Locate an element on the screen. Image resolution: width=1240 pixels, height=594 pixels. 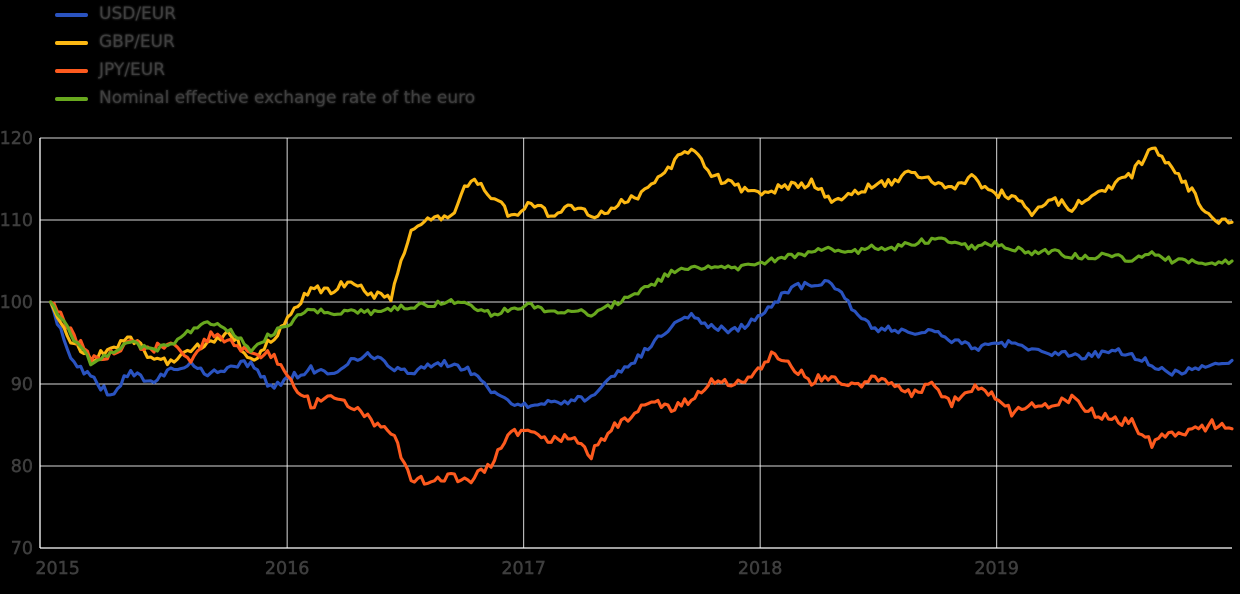
x-tick-label-2019: 2019 is located at coordinates (996, 569).